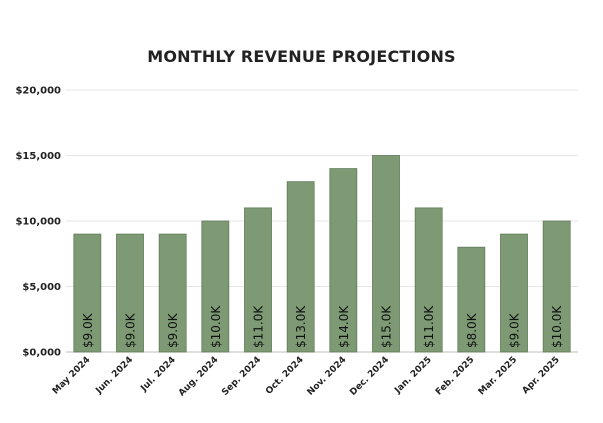 The height and width of the screenshot is (423, 603). Describe the element at coordinates (344, 326) in the screenshot. I see `bar-data-label: $14.0K` at that location.